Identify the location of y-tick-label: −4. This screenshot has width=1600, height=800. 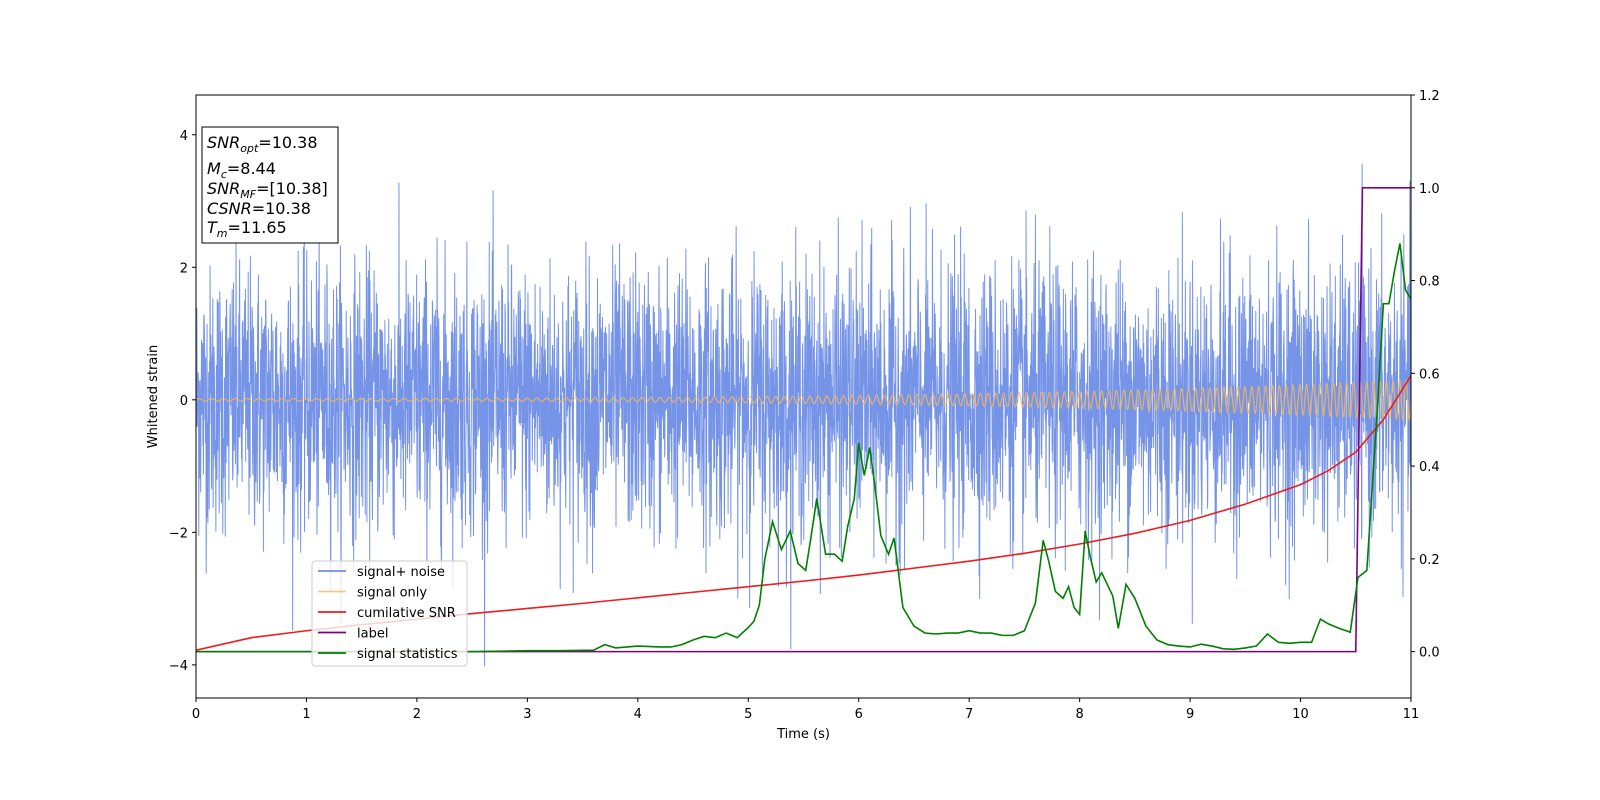
(178, 666).